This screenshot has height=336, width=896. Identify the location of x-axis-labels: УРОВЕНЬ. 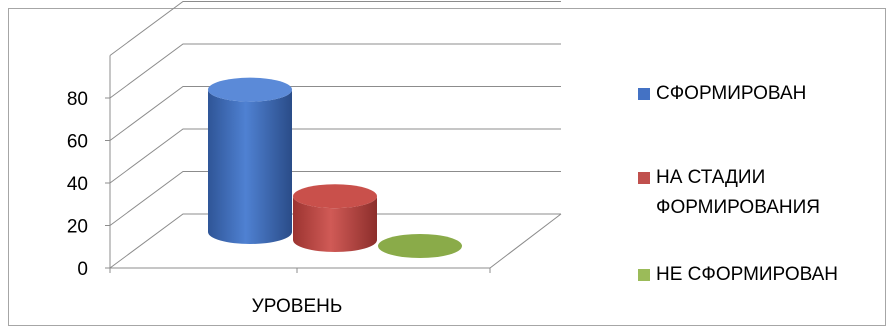
(297, 306).